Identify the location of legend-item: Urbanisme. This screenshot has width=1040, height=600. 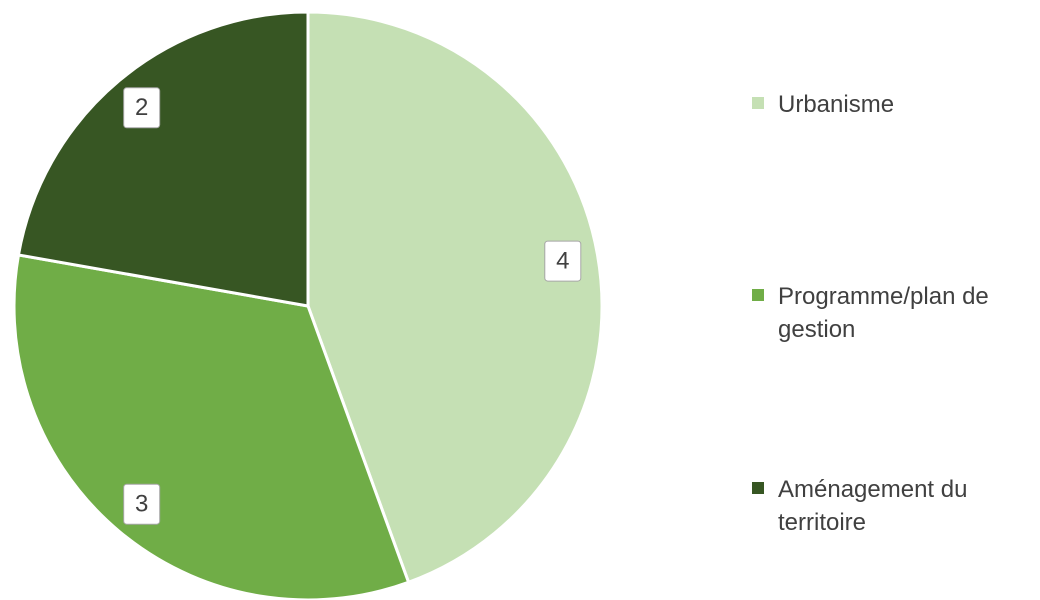
(880, 104).